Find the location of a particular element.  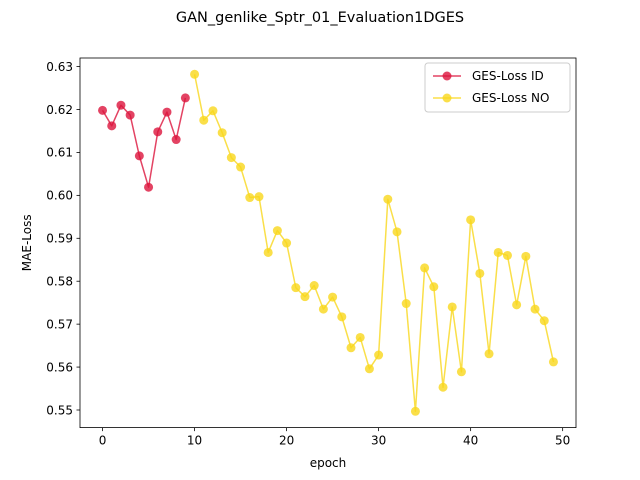

y-axis: 0.55 0.56 0.57 0.58 0.59 0.60 0.61 0.62 0.63 is located at coordinates (63, 238).